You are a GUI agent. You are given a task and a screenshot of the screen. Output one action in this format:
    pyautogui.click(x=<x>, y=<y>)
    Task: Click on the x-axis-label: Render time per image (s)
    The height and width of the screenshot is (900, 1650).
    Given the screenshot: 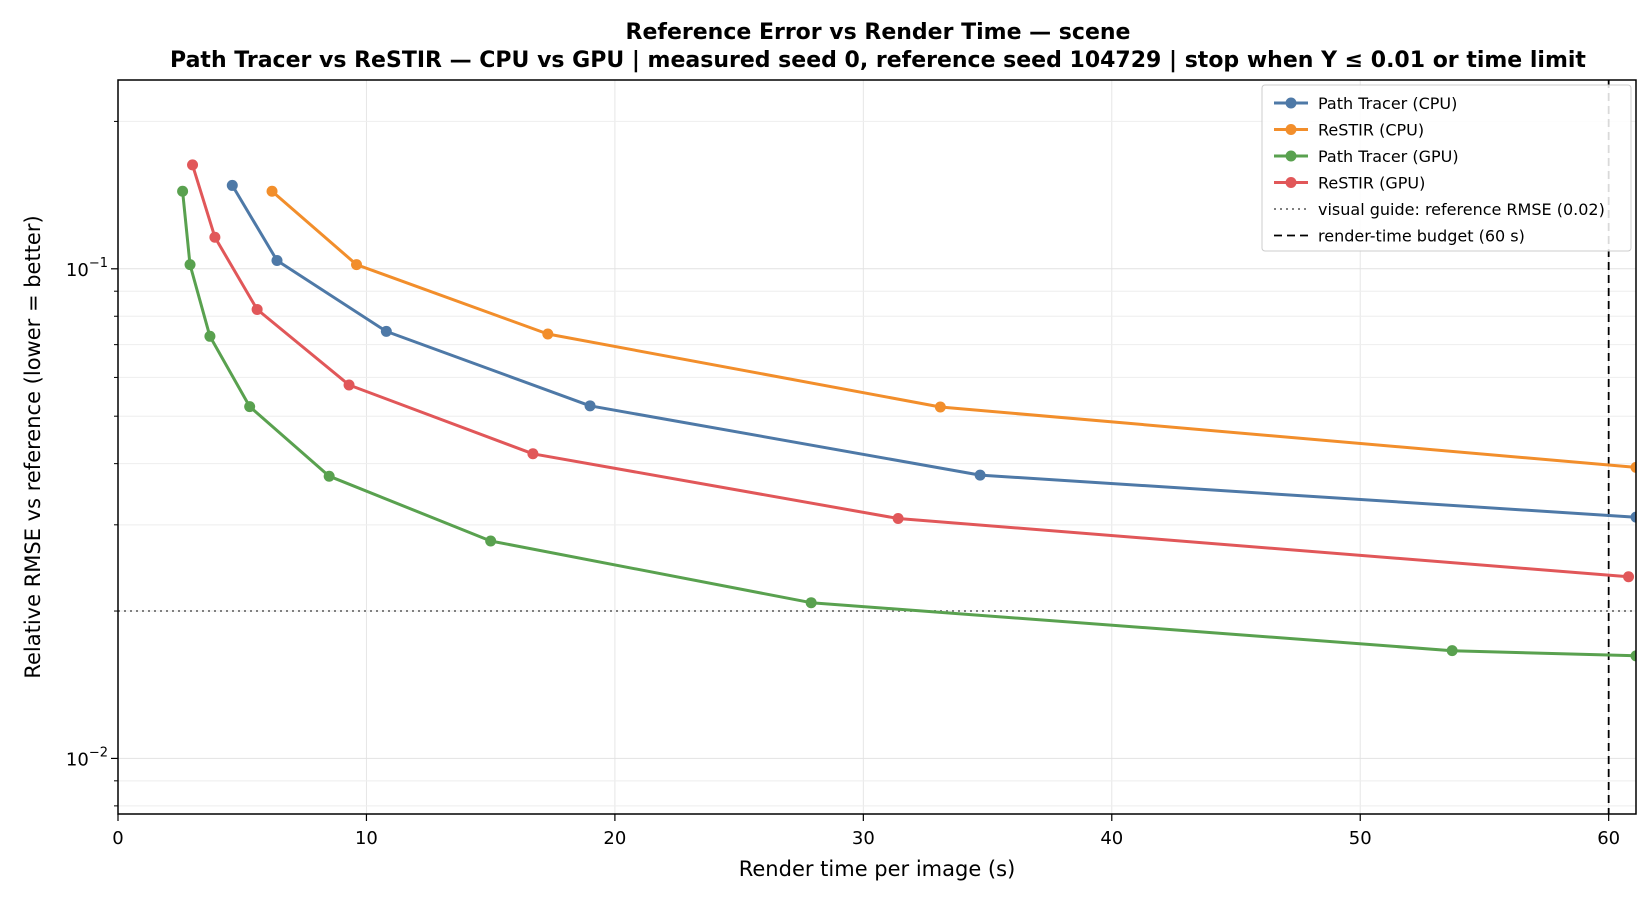 What is the action you would take?
    pyautogui.click(x=877, y=869)
    